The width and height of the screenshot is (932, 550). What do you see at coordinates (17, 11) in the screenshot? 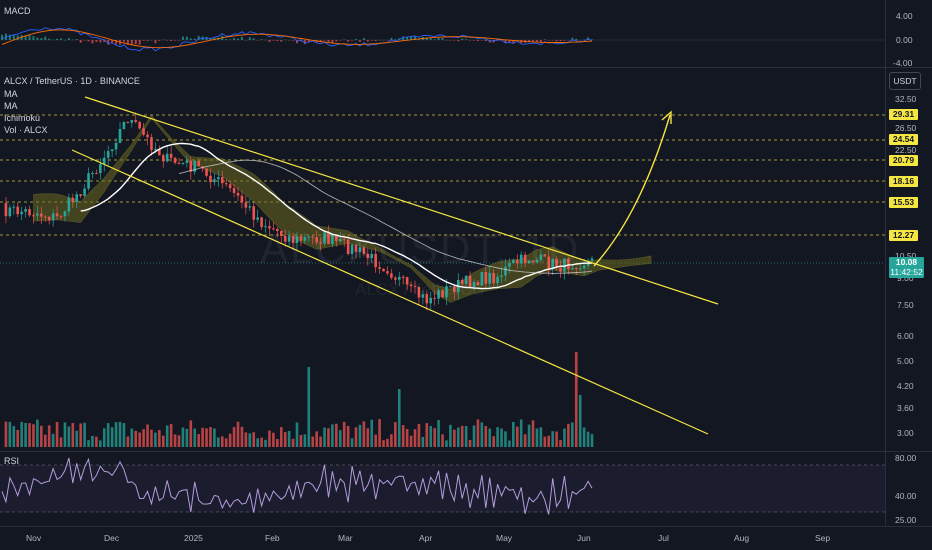
I see `macd-label: MACD` at bounding box center [17, 11].